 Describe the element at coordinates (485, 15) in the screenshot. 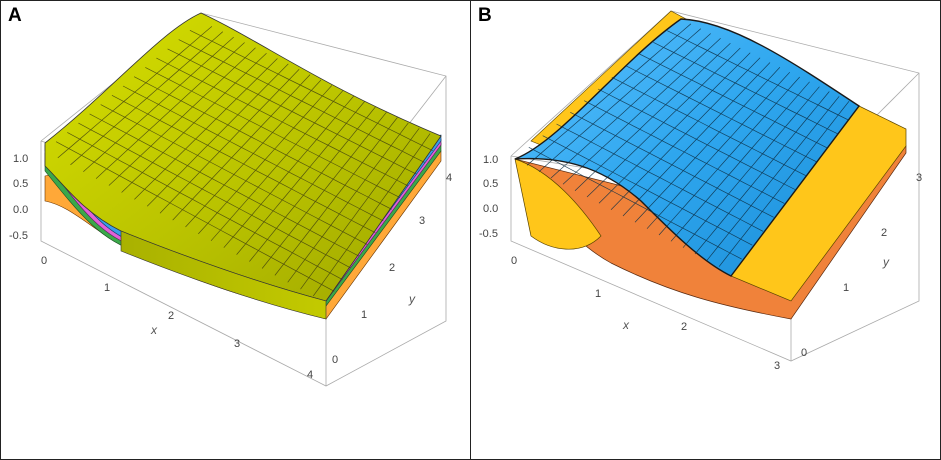

I see `panel-label: B` at that location.